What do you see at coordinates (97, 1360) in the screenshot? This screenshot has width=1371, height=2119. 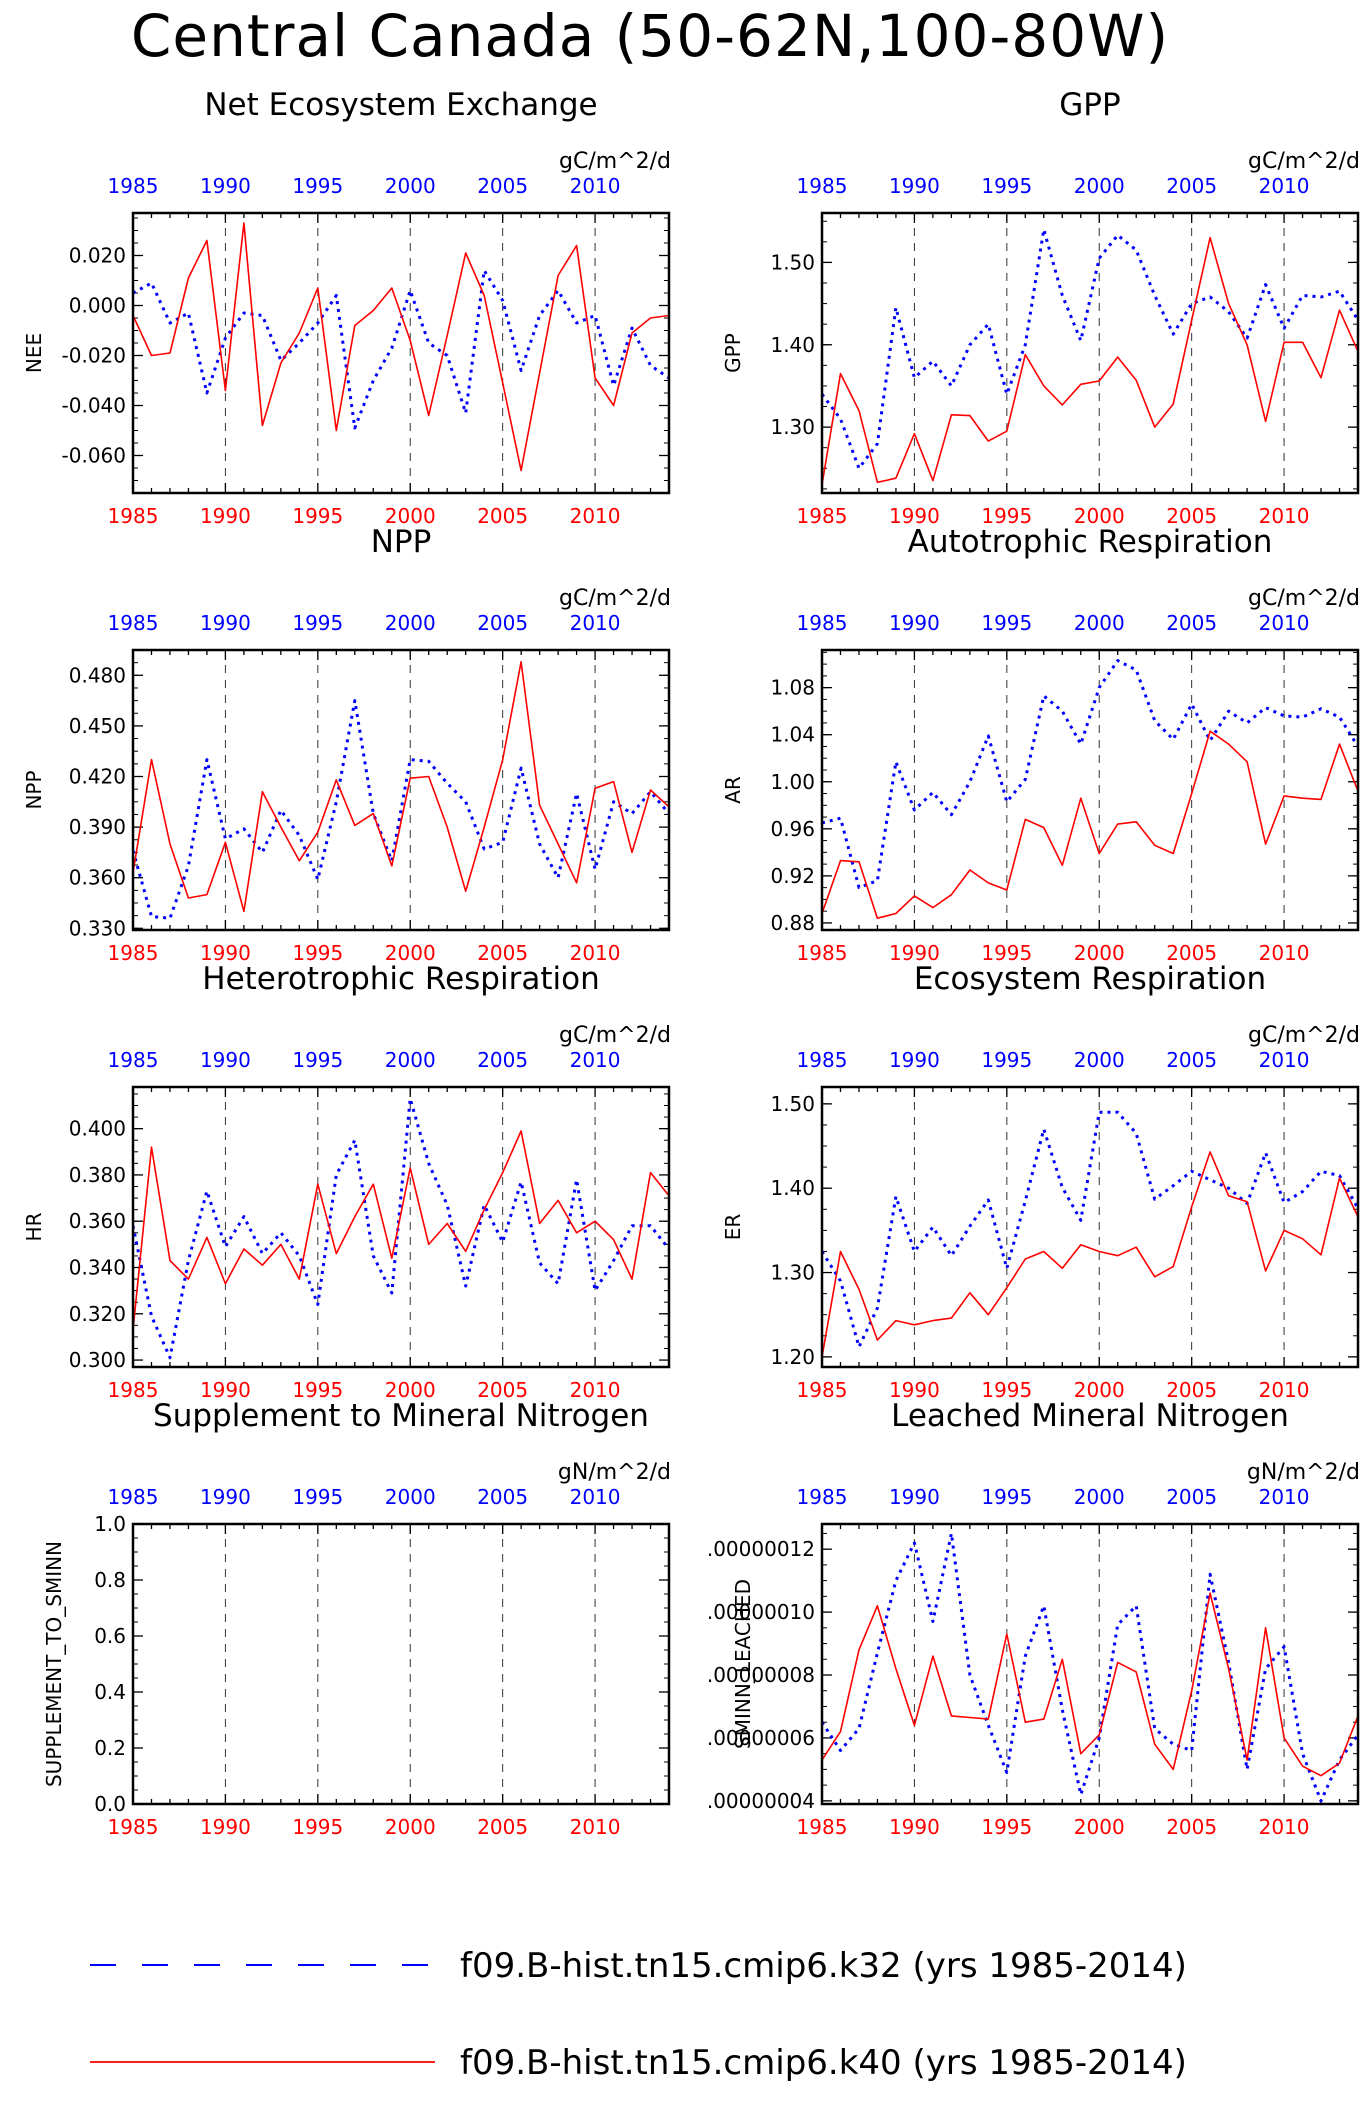 I see `y-tick-label: 0.300` at bounding box center [97, 1360].